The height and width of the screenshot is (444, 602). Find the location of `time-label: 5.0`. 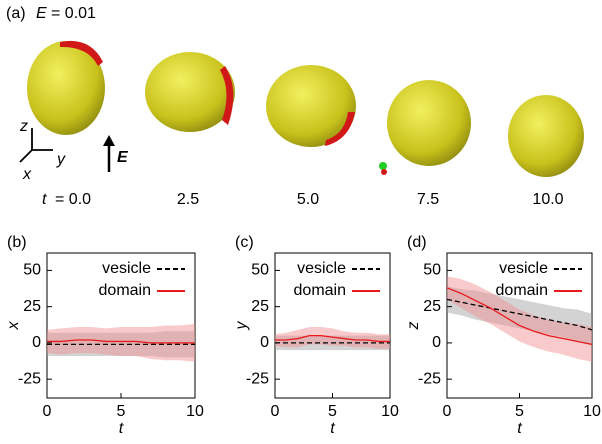

time-label: 5.0 is located at coordinates (308, 199).